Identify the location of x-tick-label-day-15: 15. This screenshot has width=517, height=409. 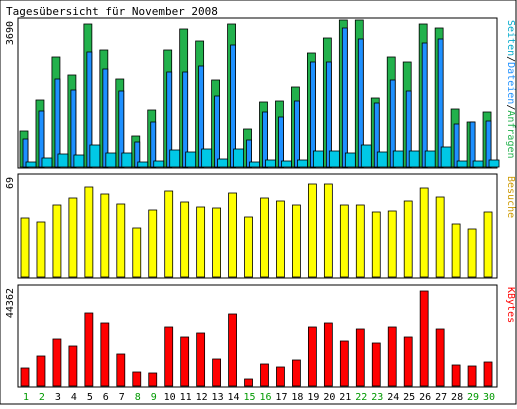
(249, 397).